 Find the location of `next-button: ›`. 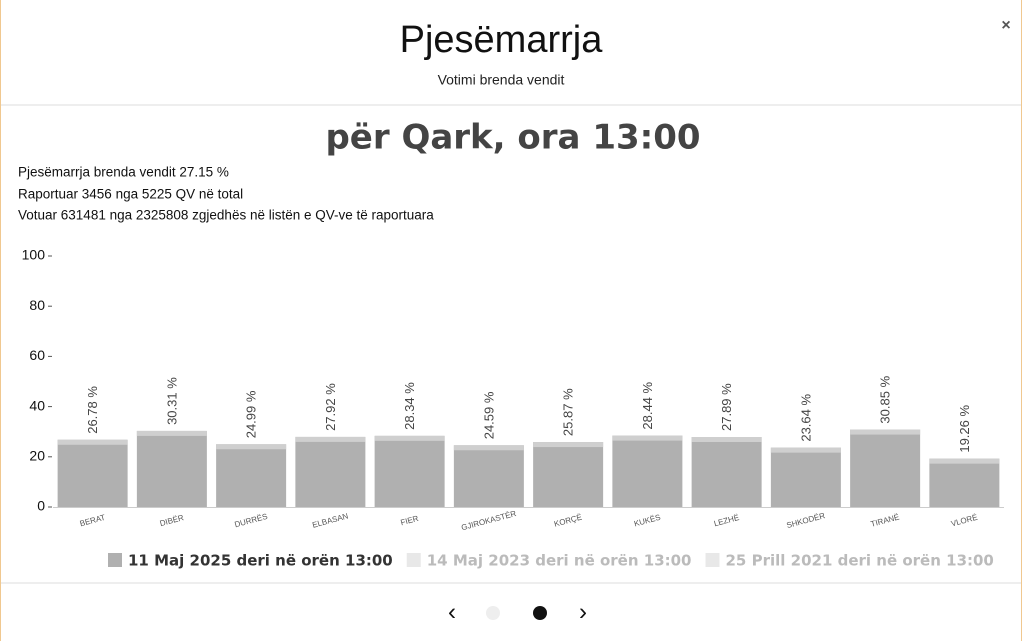

next-button: › is located at coordinates (583, 611).